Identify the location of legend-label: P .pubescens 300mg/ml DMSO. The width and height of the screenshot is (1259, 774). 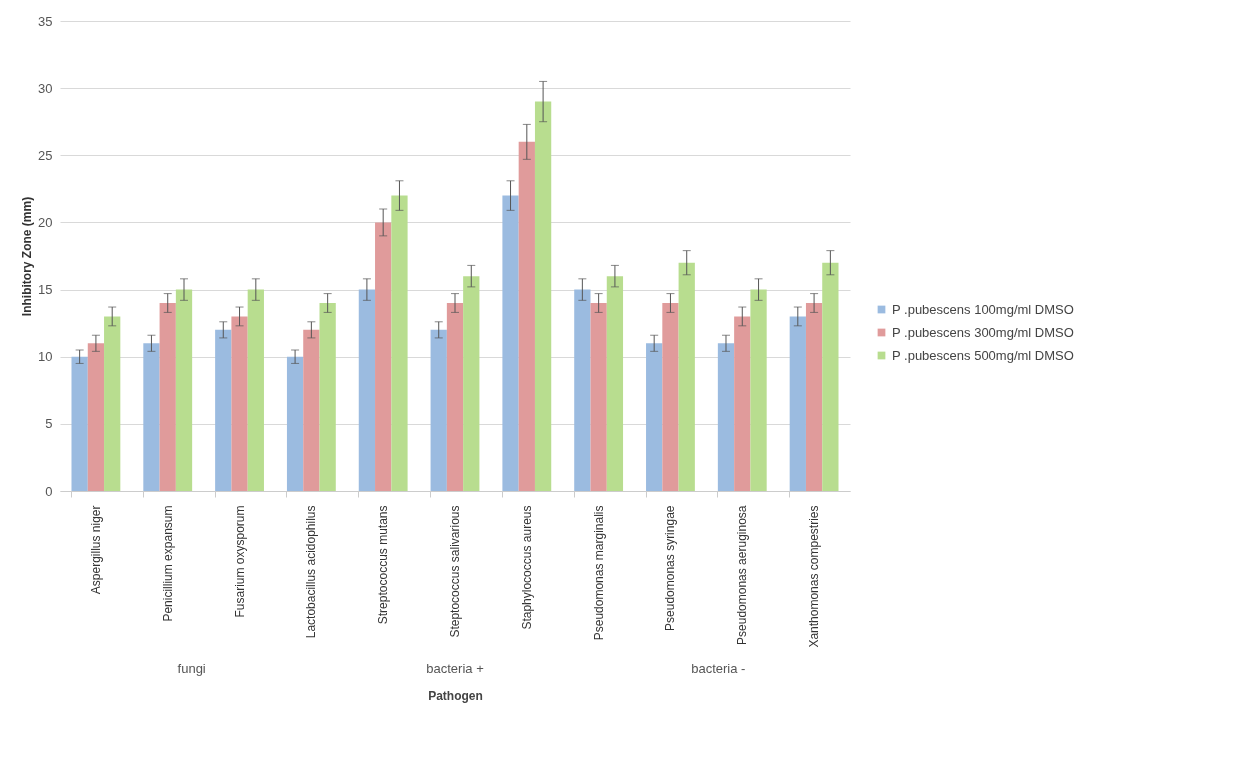
(983, 332).